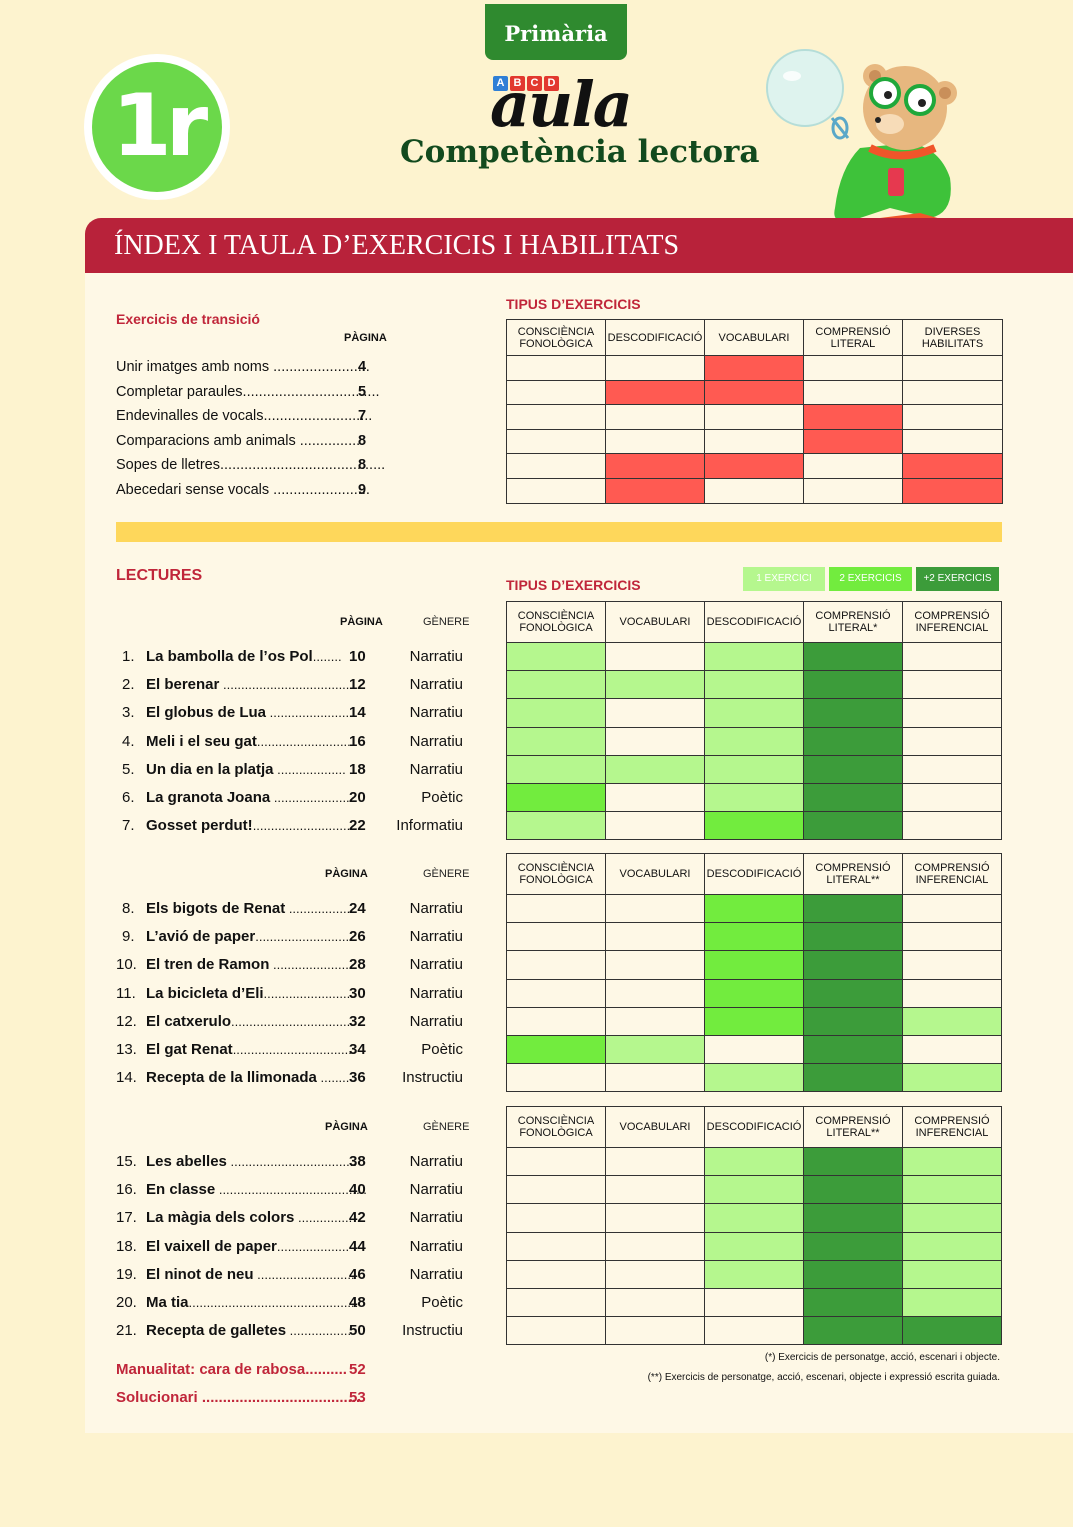 This screenshot has height=1527, width=1073. Describe the element at coordinates (432, 1331) in the screenshot. I see `reading-genre: Instructiu` at that location.